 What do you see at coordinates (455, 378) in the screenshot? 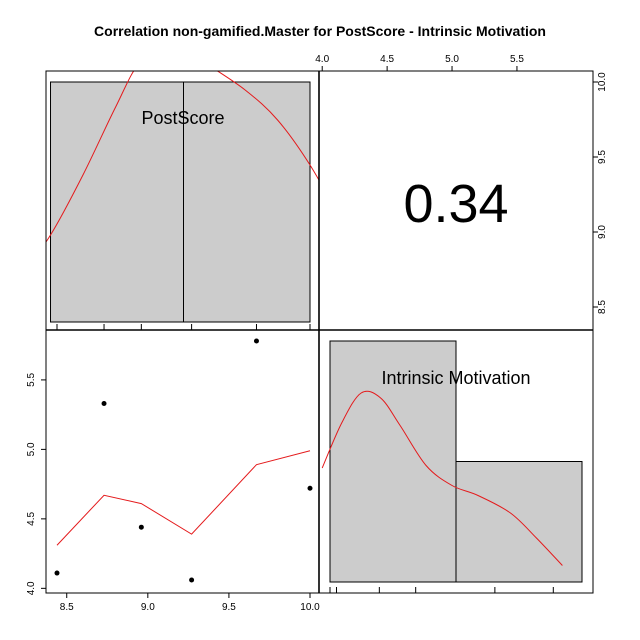
I see `intrinsic-diag-label: Intrinsic Motivation` at bounding box center [455, 378].